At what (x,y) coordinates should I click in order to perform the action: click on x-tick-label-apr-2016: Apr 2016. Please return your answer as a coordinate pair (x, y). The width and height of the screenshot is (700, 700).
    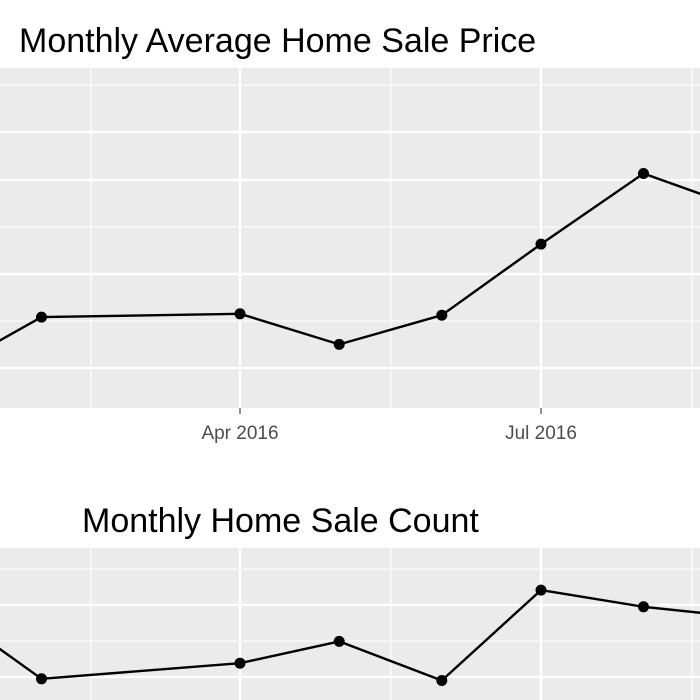
    Looking at the image, I should click on (239, 433).